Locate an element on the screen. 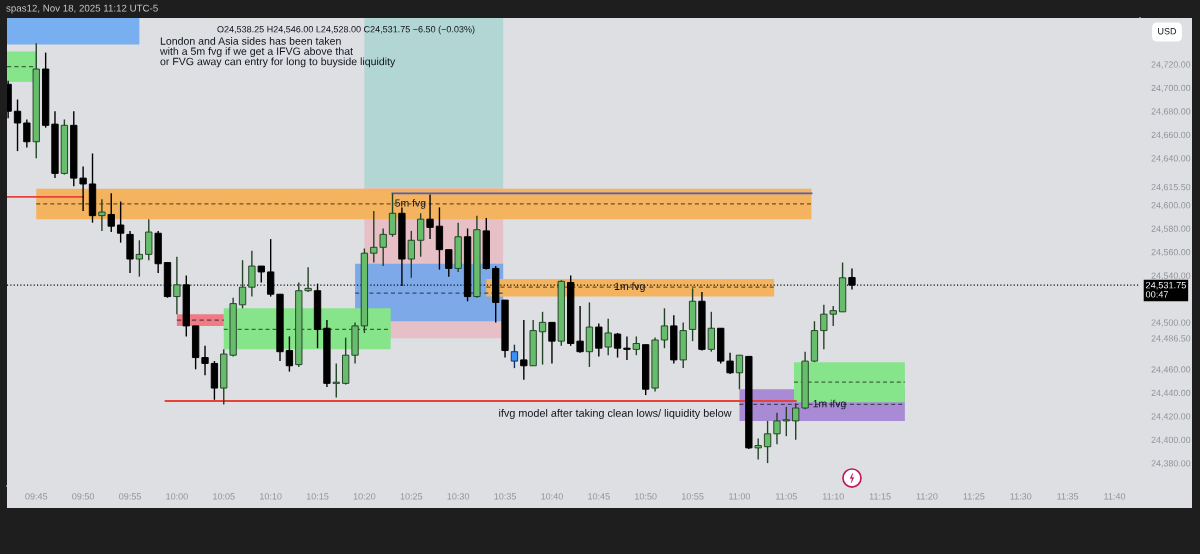  y-tick-label: 24,640.00 is located at coordinates (1171, 159).